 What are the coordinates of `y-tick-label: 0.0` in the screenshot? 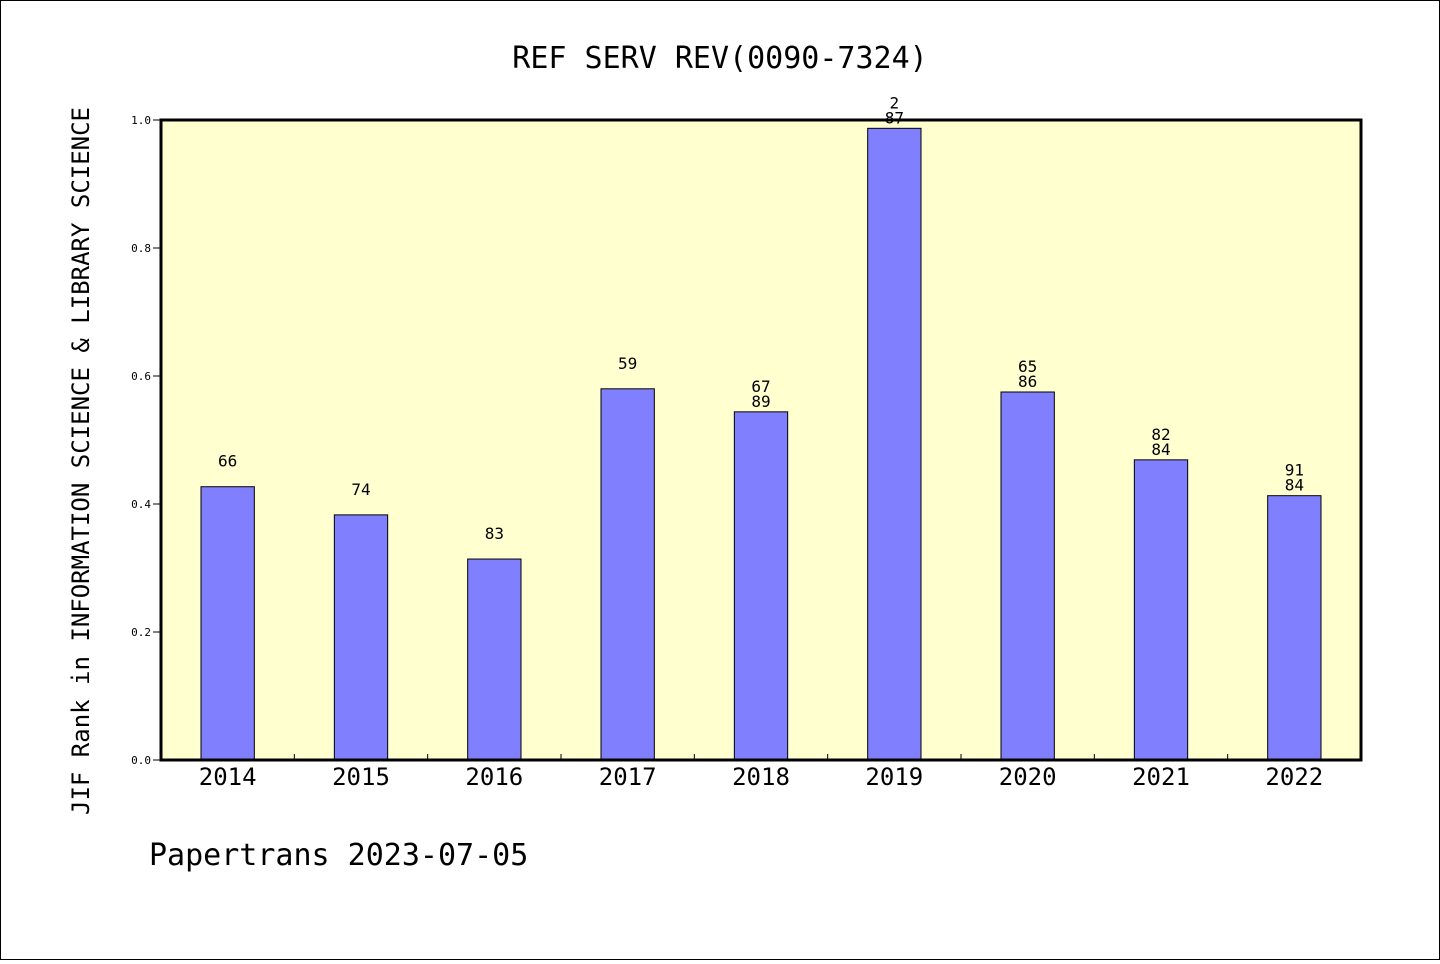 It's located at (141, 760).